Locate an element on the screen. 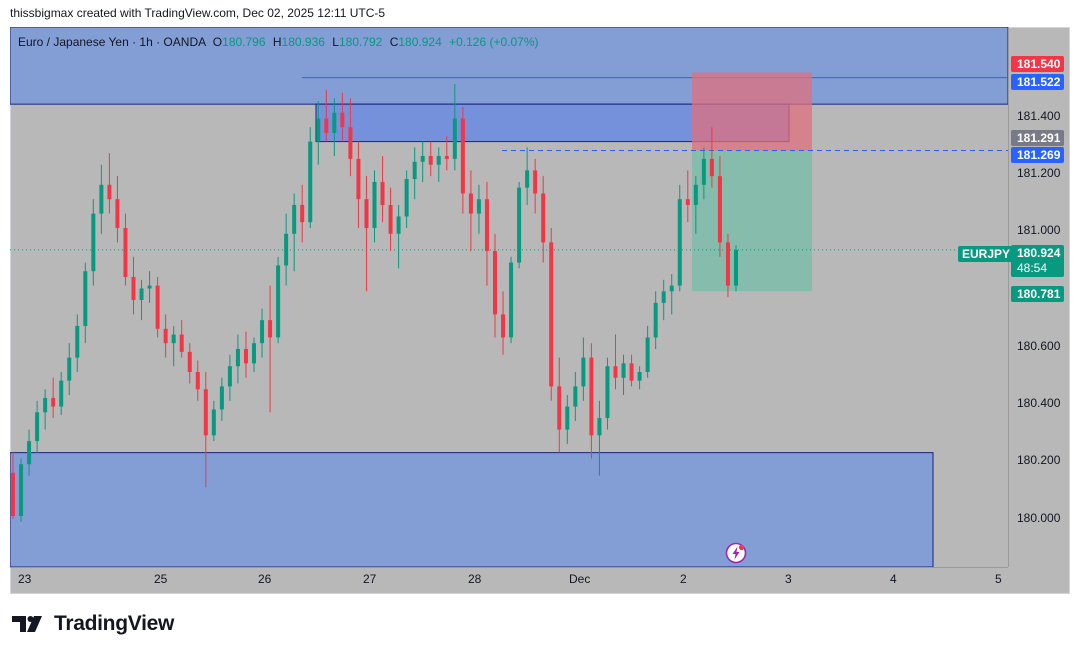 This screenshot has width=1080, height=654. price-tick: 181.000 is located at coordinates (1039, 230).